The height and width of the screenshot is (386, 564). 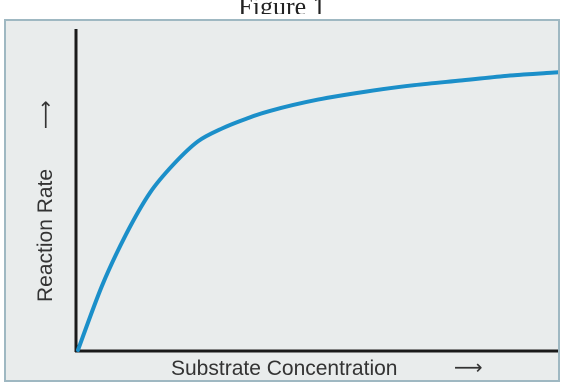 What do you see at coordinates (45, 114) in the screenshot?
I see `y-axis-arrow-icon: ⟶` at bounding box center [45, 114].